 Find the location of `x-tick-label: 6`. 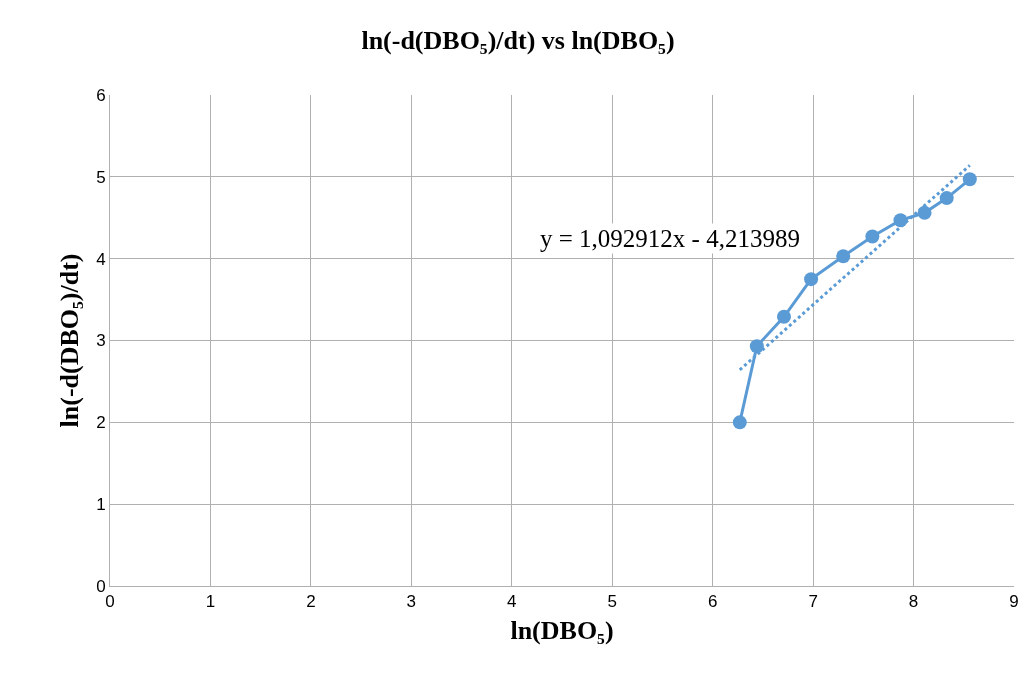

x-tick-label: 6 is located at coordinates (712, 602).